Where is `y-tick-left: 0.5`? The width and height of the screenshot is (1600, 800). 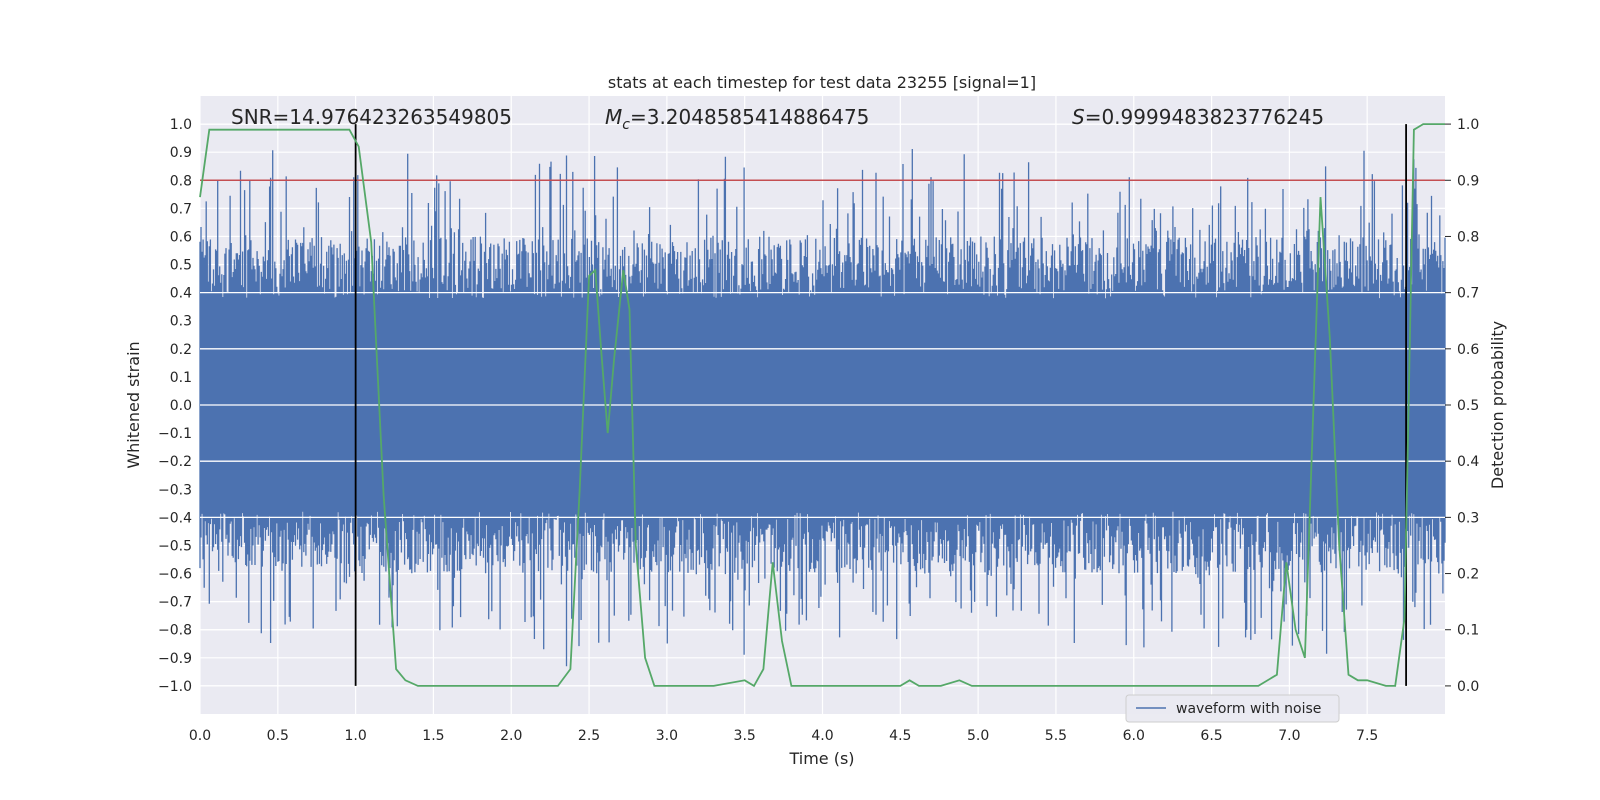 y-tick-left: 0.5 is located at coordinates (181, 266).